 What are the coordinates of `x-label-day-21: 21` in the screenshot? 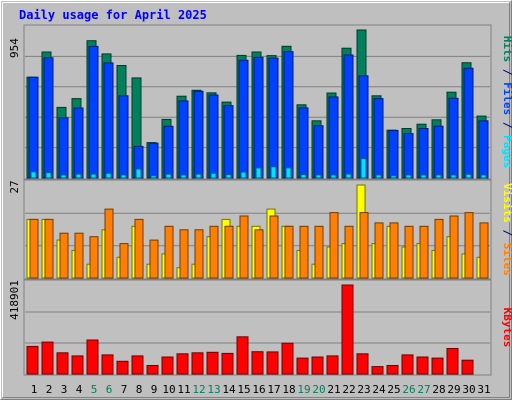 It's located at (333, 389).